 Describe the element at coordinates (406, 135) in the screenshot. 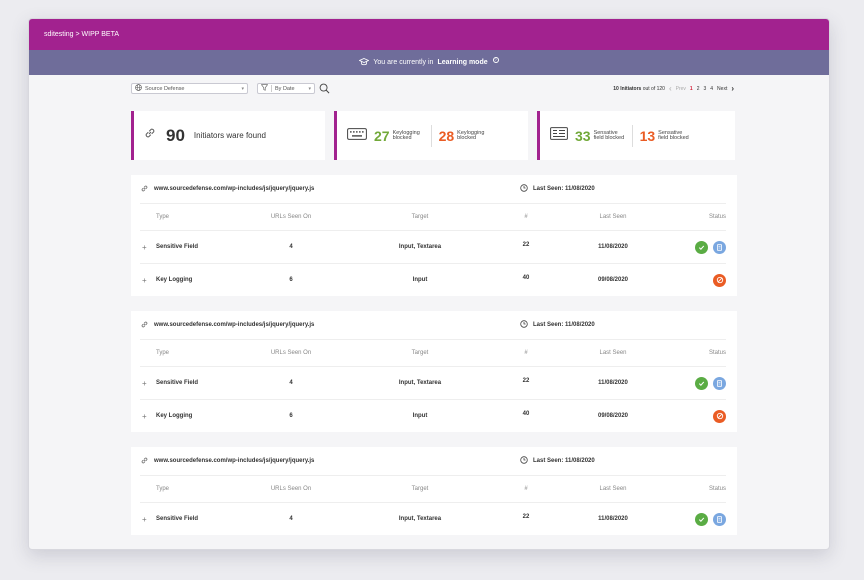

I see `keylogging-blocked-a-label: Keylogging blocked` at that location.